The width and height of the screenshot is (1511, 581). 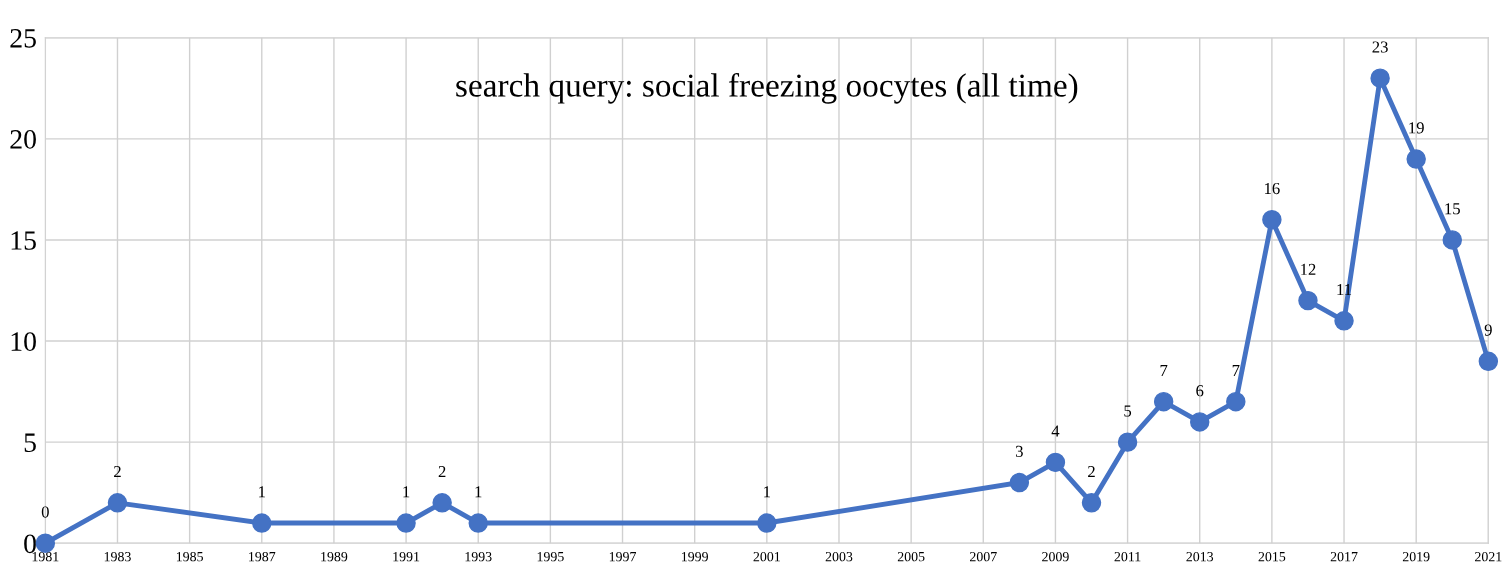 What do you see at coordinates (1416, 556) in the screenshot?
I see `x-tick-label: 2019` at bounding box center [1416, 556].